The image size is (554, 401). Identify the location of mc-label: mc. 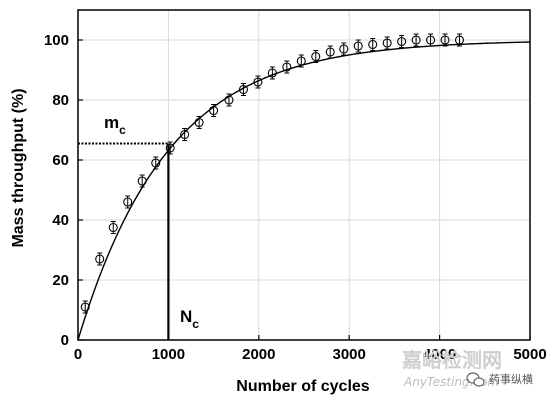
(115, 125).